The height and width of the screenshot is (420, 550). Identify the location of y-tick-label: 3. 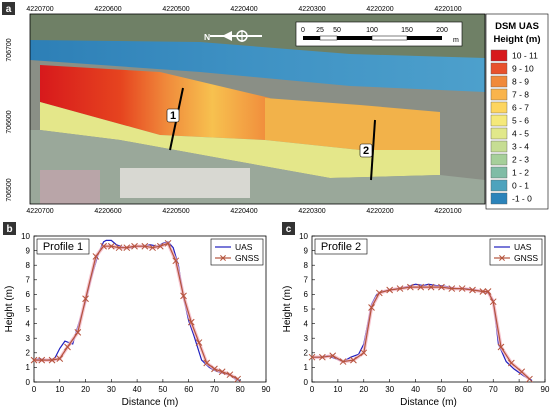
(306, 338).